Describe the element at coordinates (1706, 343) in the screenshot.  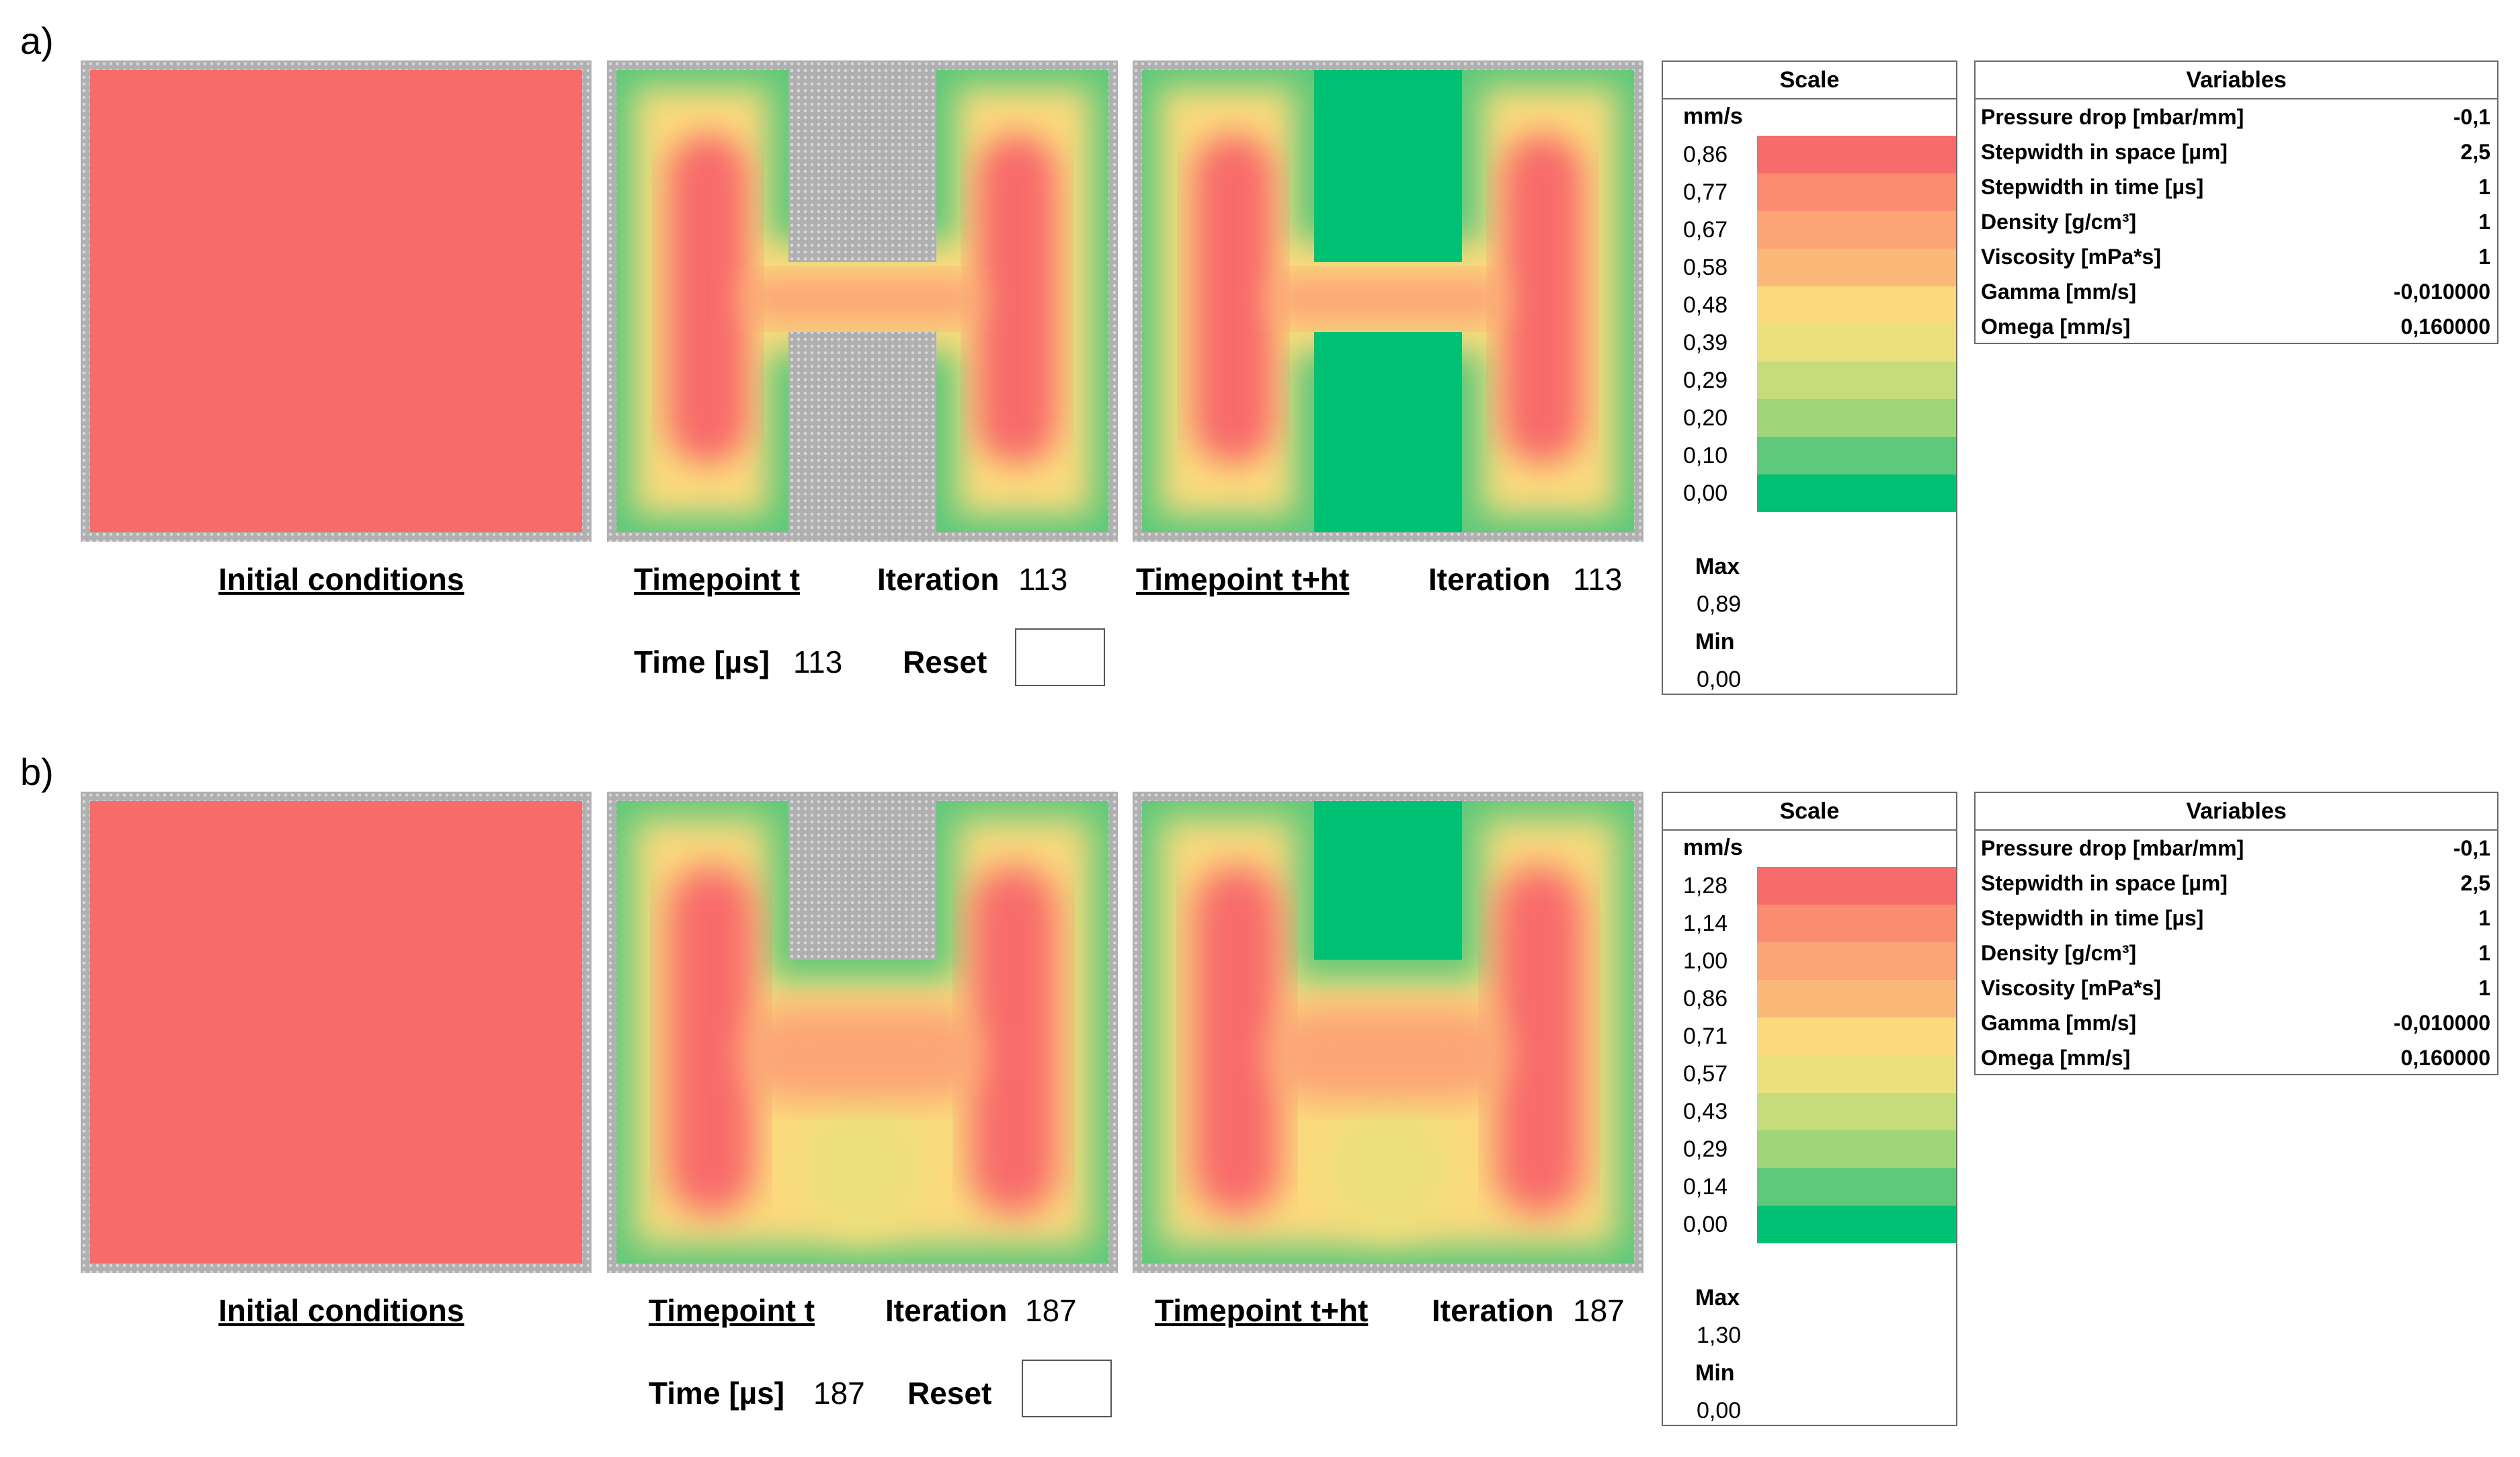
I see `scale-value: 0,39` at that location.